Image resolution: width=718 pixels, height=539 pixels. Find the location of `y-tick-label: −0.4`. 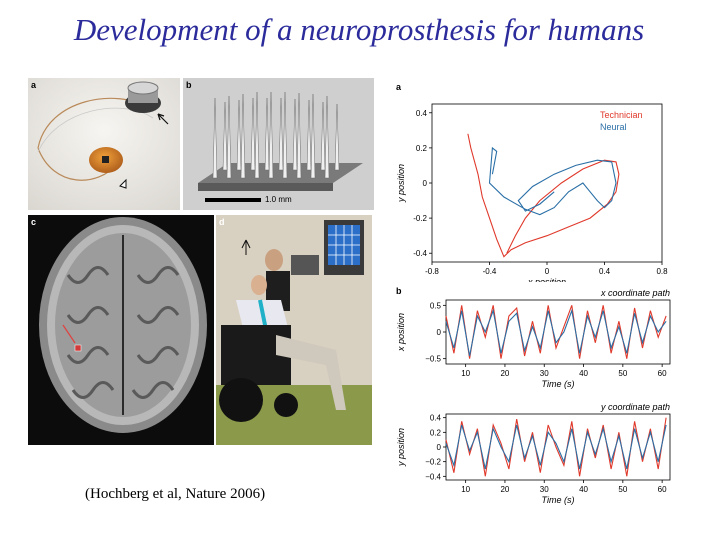

y-tick-label: −0.4 is located at coordinates (433, 476).